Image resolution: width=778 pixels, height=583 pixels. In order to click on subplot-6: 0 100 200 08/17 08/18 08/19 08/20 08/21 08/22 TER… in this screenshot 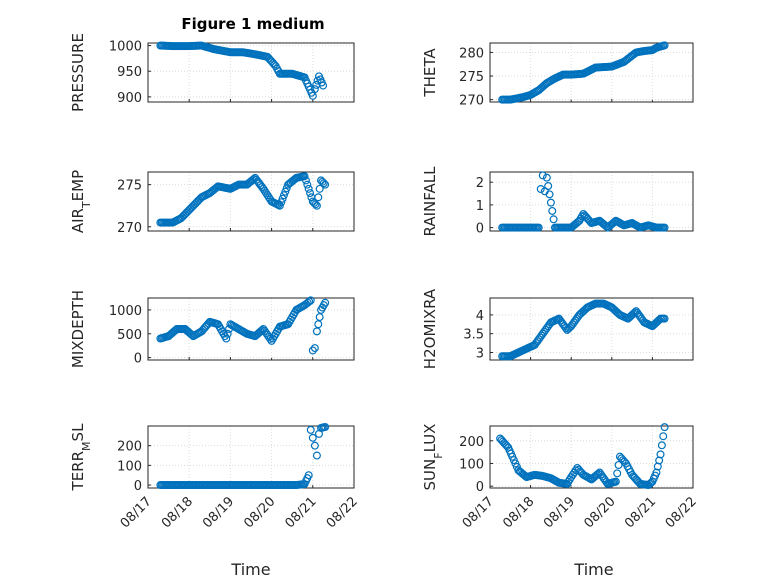, I will do `click(215, 477)`.